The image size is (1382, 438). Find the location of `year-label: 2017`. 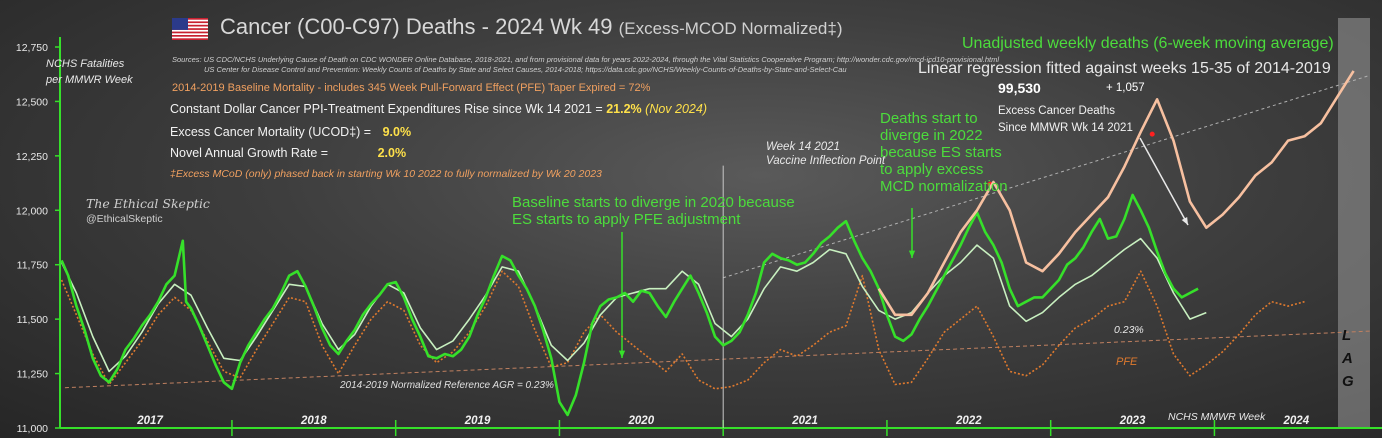

year-label: 2017 is located at coordinates (149, 421).